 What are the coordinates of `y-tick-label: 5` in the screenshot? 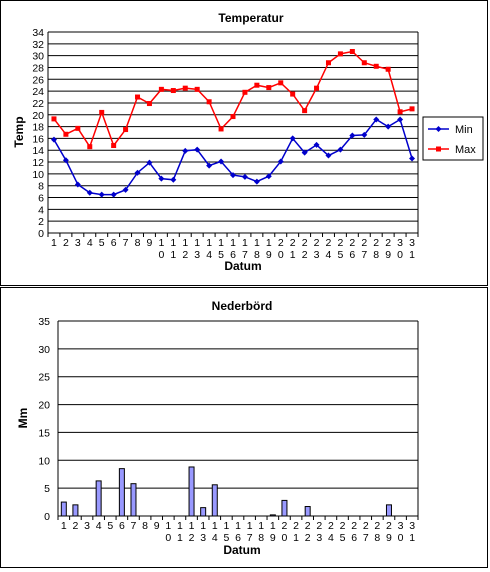 It's located at (47, 489).